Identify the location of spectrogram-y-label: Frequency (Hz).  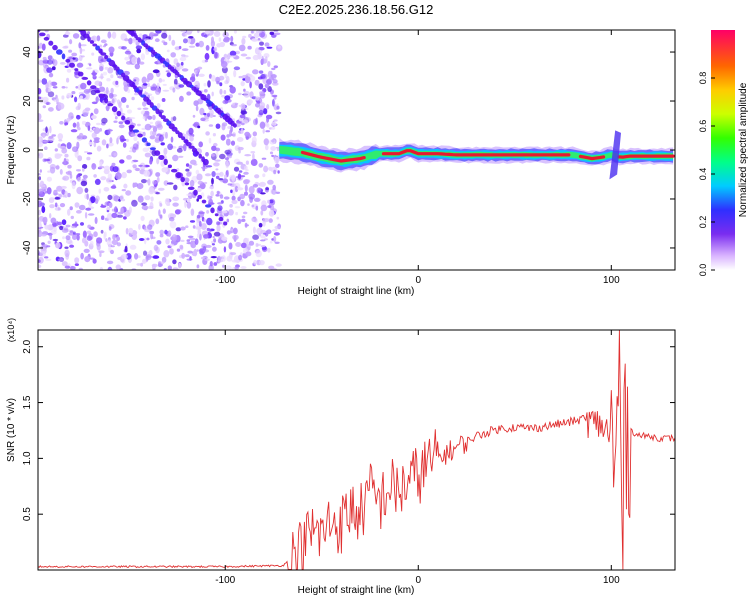
(11, 150).